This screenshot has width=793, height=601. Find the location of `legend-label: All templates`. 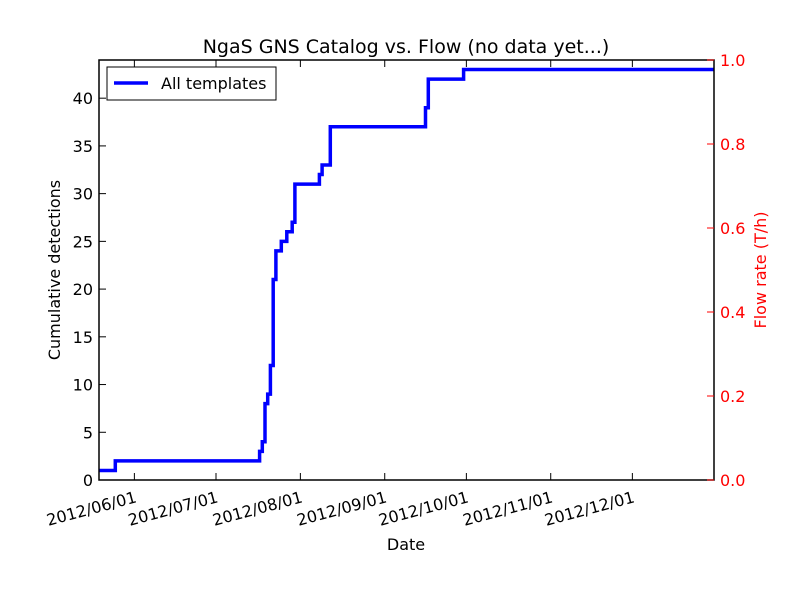

legend-label: All templates is located at coordinates (213, 83).